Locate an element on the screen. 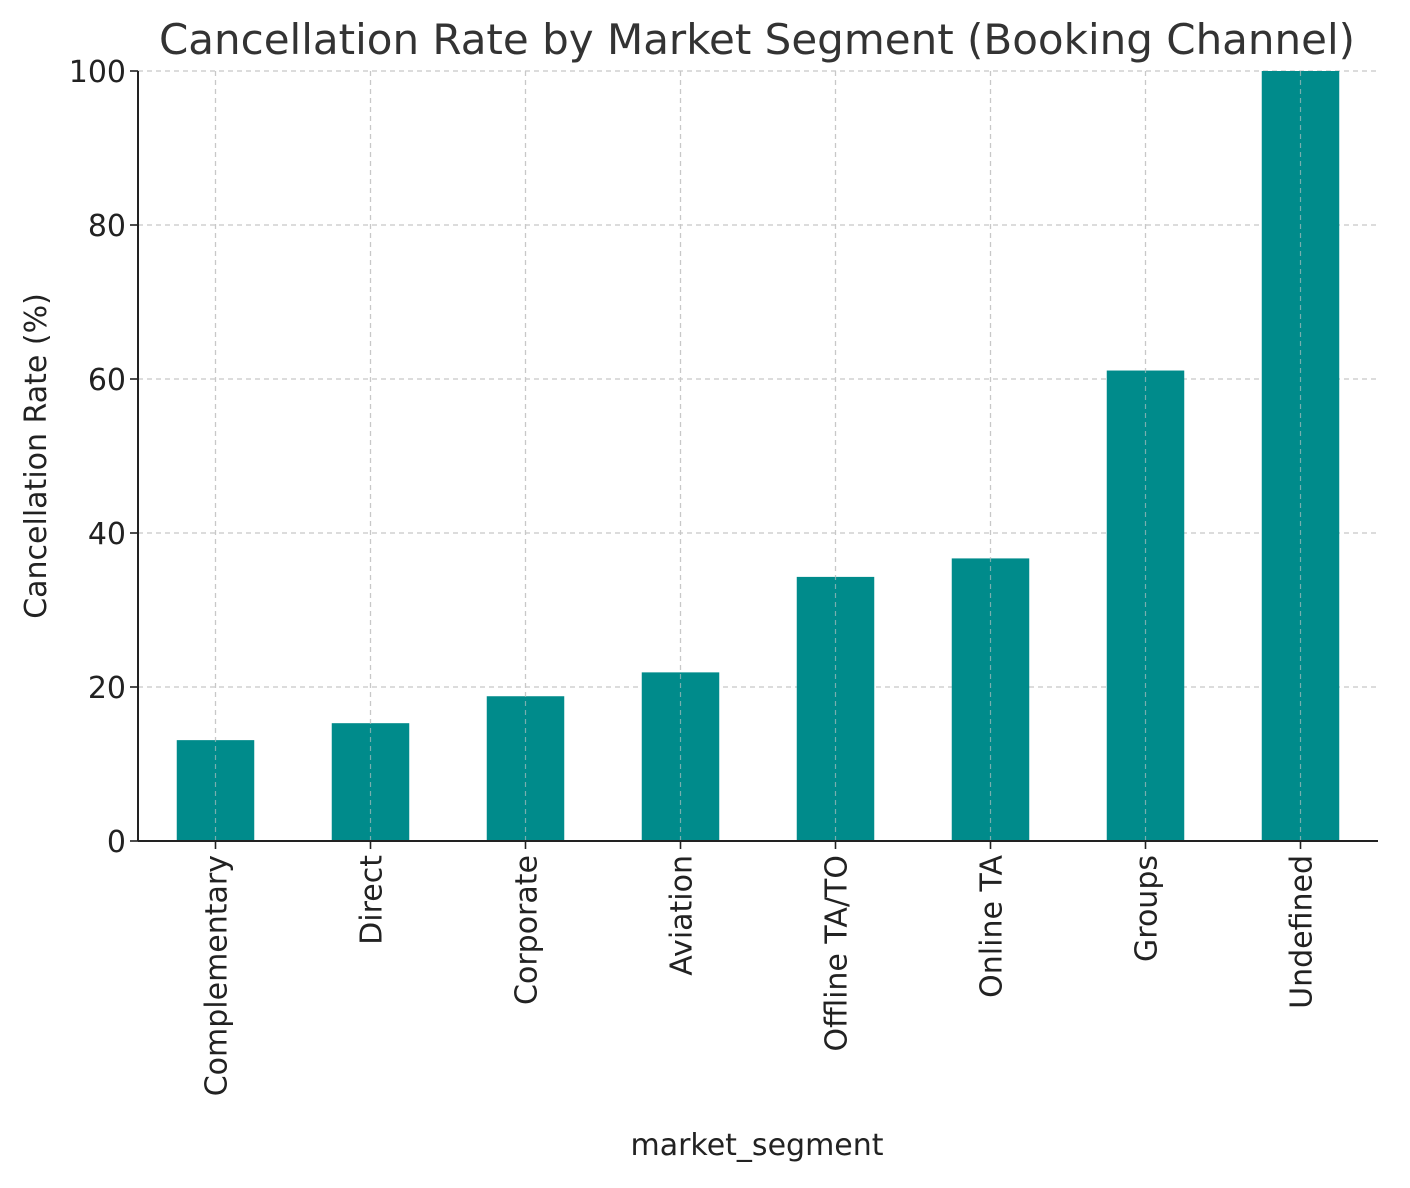  x-axis-label: market_segment is located at coordinates (756, 1145).